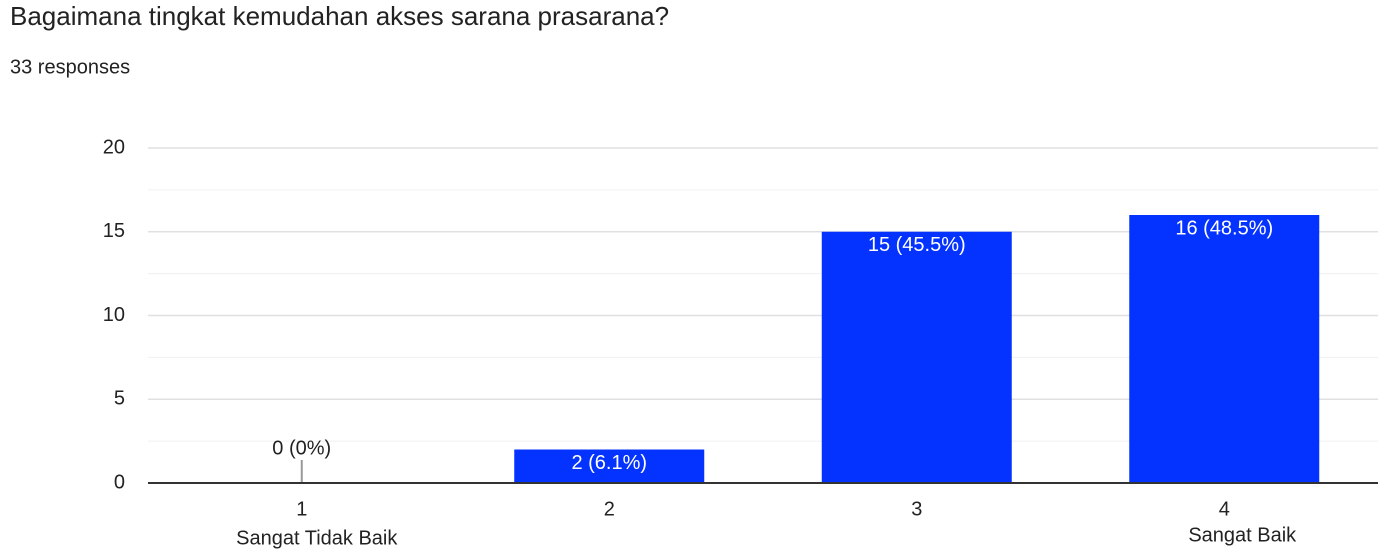  I want to click on data-label: 16 (48.5%), so click(1224, 228).